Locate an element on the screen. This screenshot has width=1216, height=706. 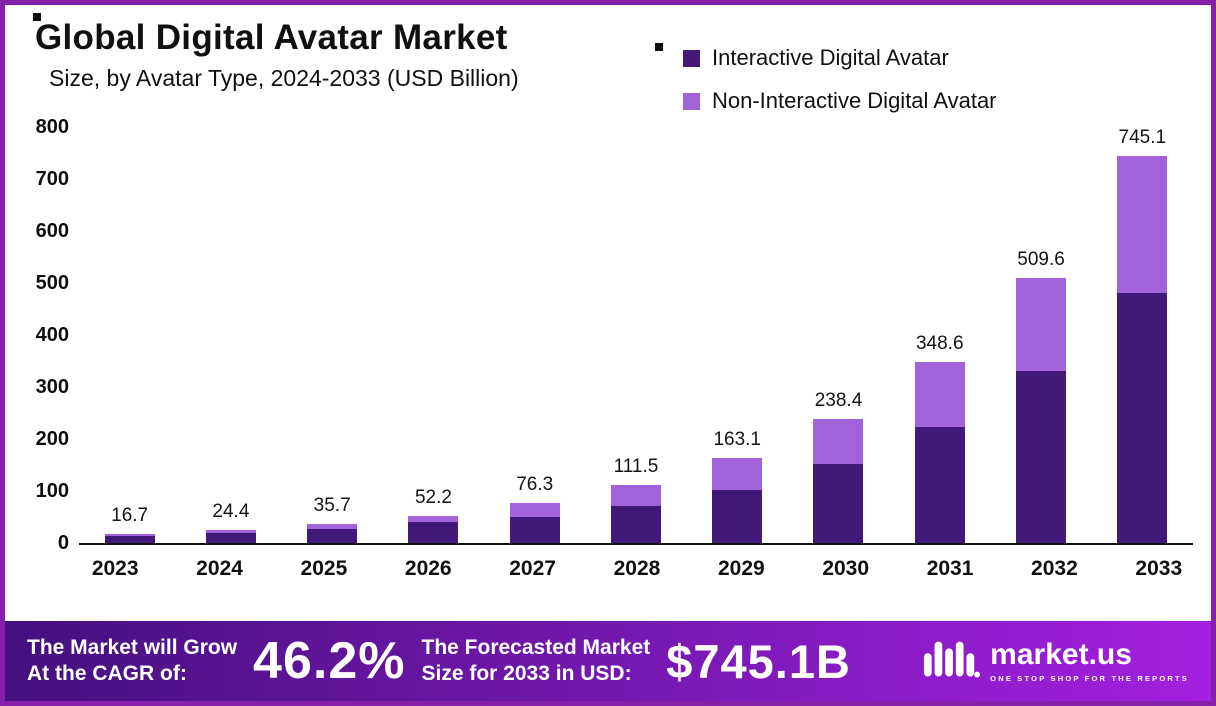
legend-swatch-interactive is located at coordinates (691, 58).